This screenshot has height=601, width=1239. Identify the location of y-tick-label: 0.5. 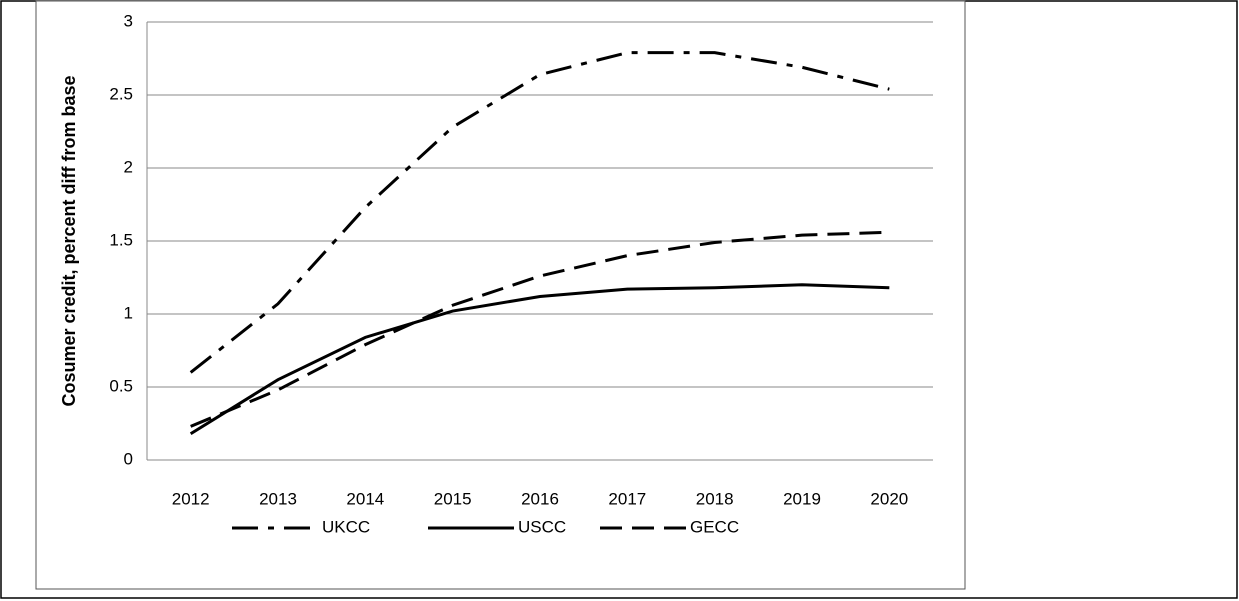
(121, 385).